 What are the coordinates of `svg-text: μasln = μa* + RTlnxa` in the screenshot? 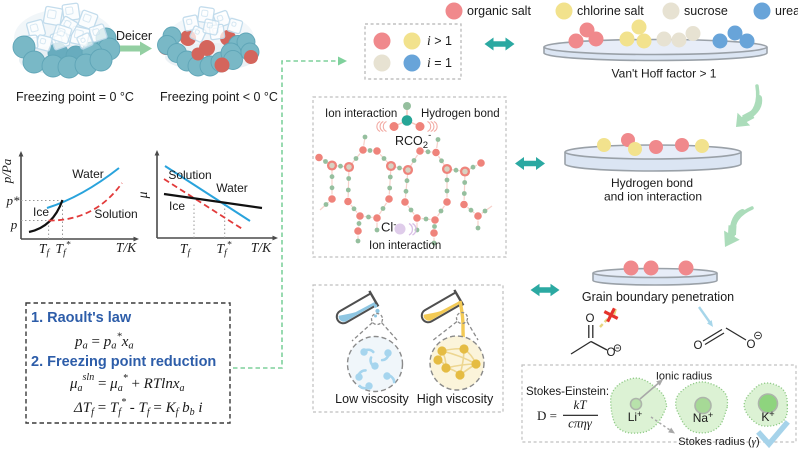 It's located at (127, 383).